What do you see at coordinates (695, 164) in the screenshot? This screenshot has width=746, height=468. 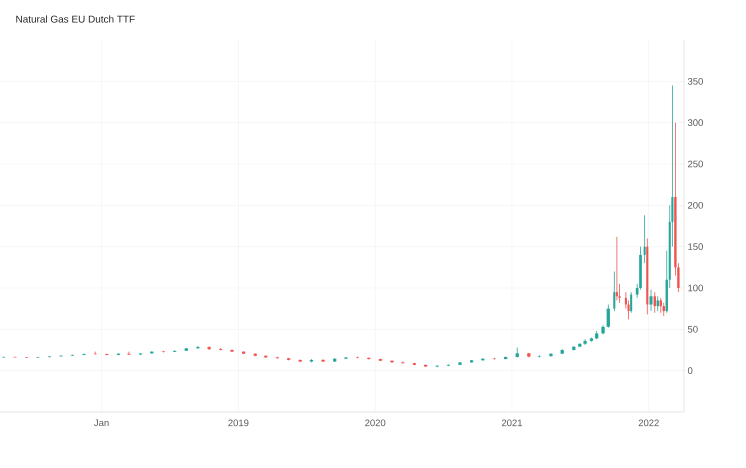 I see `y-tick-label: 250` at bounding box center [695, 164].